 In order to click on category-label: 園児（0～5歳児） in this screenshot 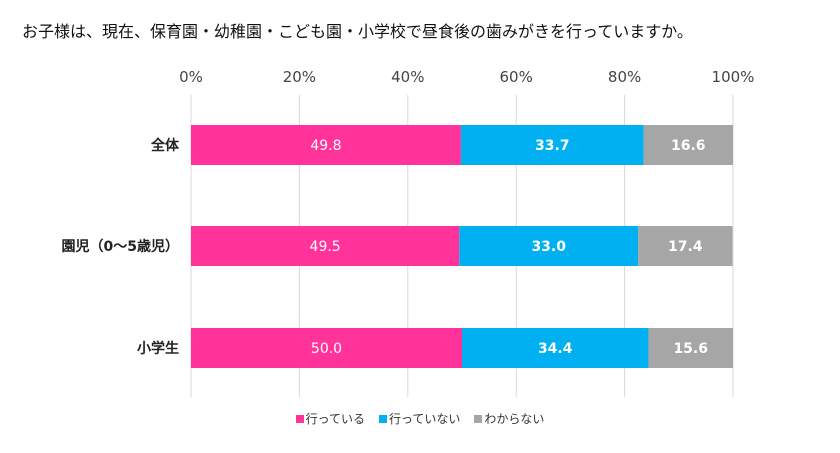, I will do `click(120, 246)`.